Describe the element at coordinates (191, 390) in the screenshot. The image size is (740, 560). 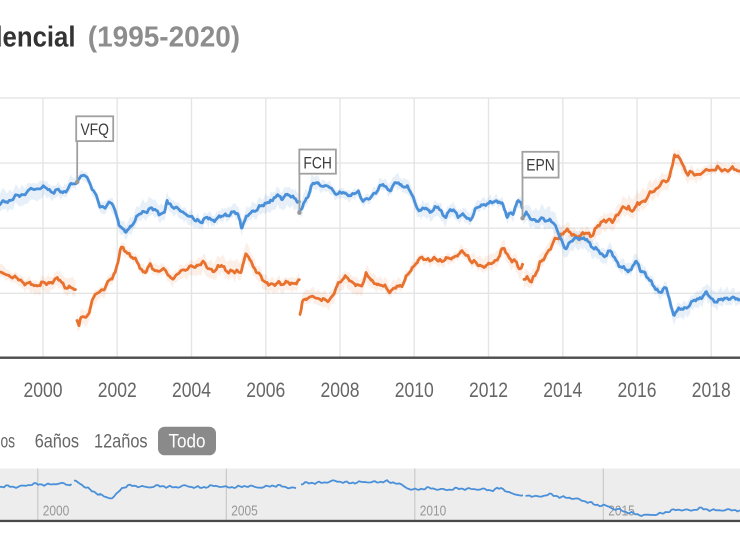
I see `svg-text: 2004` at that location.